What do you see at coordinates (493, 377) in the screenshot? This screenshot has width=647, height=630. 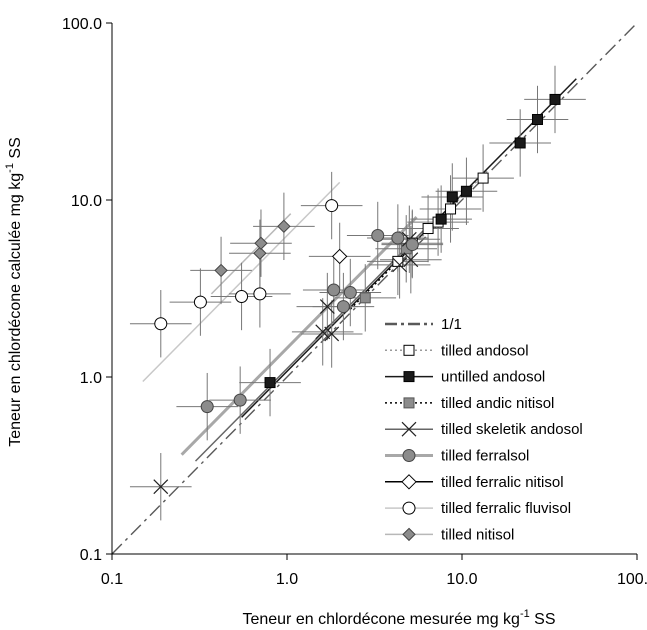 I see `legend-label: untilled andosol` at bounding box center [493, 377].